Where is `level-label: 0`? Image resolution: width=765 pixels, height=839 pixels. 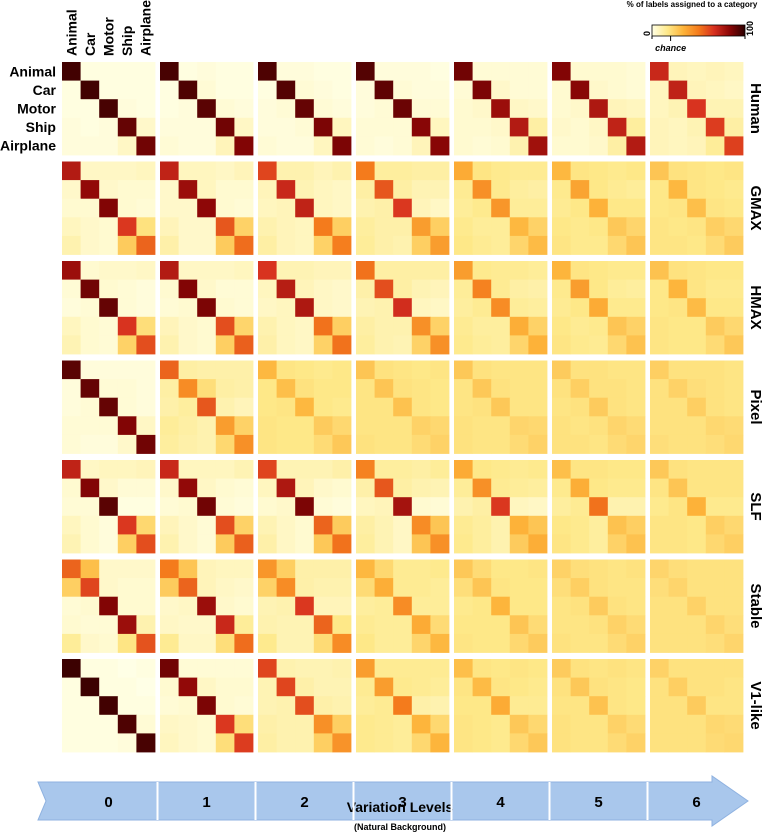 level-label: 0 is located at coordinates (108, 802).